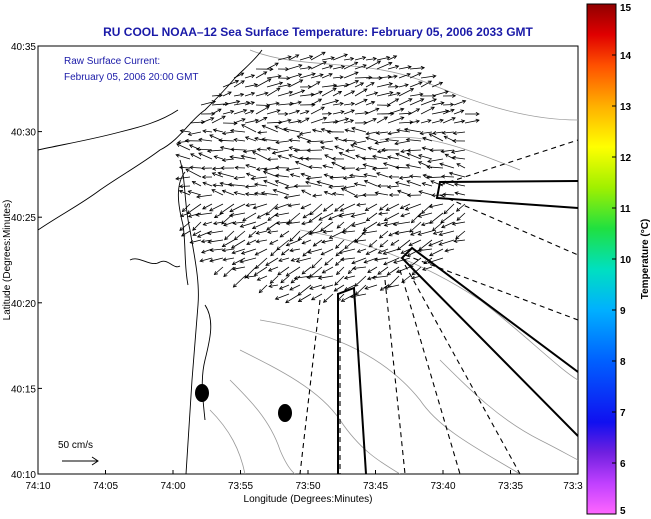  I want to click on colorbar-label: Temperature (°C), so click(645, 259).